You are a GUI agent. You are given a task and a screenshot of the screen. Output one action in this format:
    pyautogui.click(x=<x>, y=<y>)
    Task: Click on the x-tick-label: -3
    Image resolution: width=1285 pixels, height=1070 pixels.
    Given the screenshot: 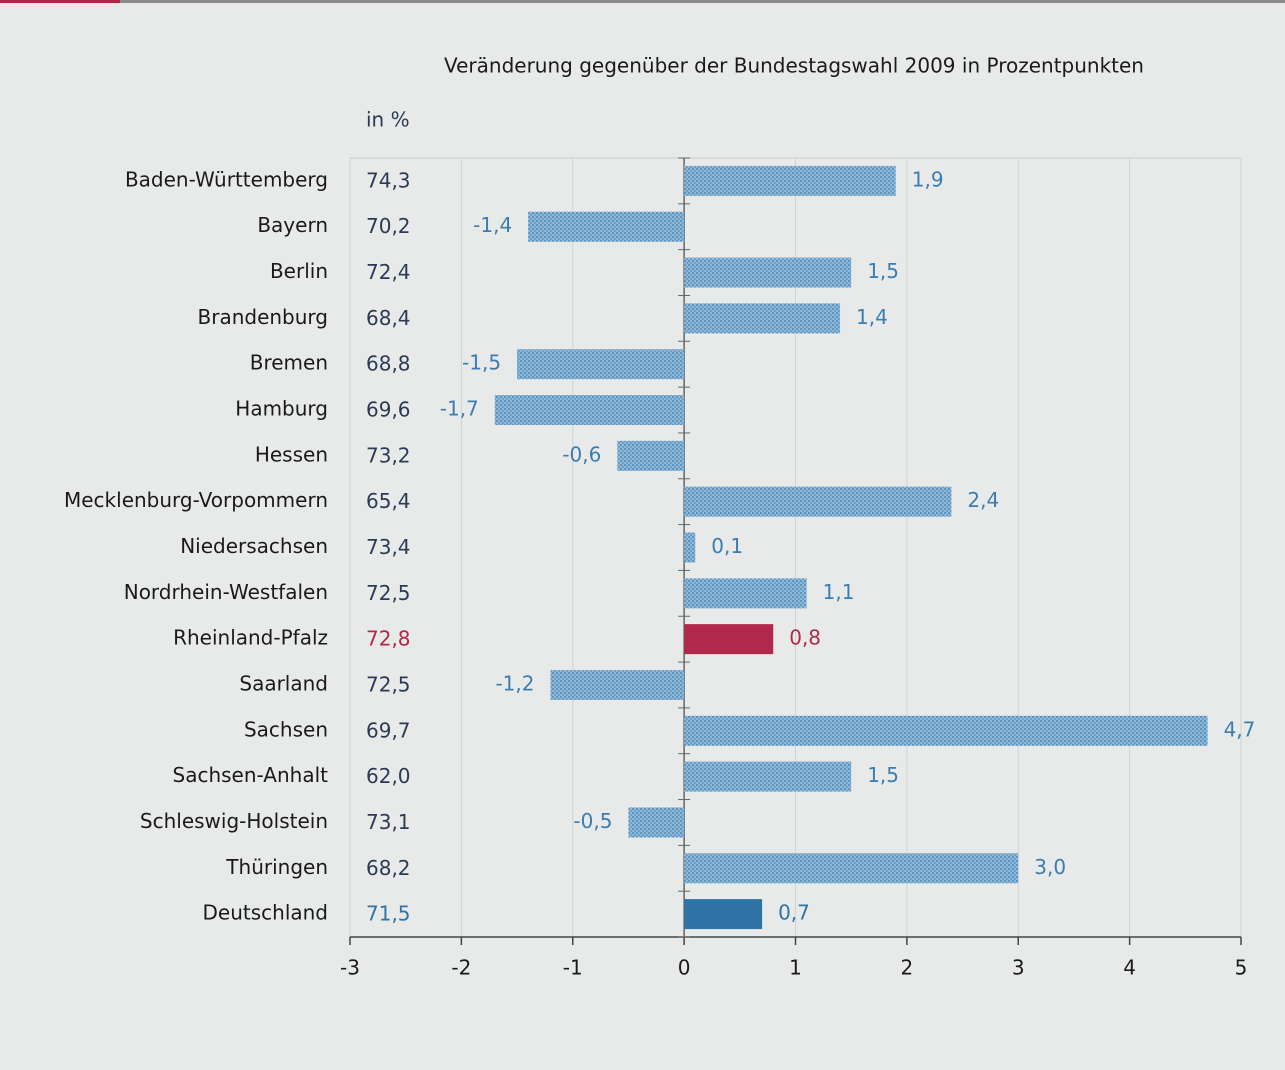 What is the action you would take?
    pyautogui.click(x=350, y=968)
    